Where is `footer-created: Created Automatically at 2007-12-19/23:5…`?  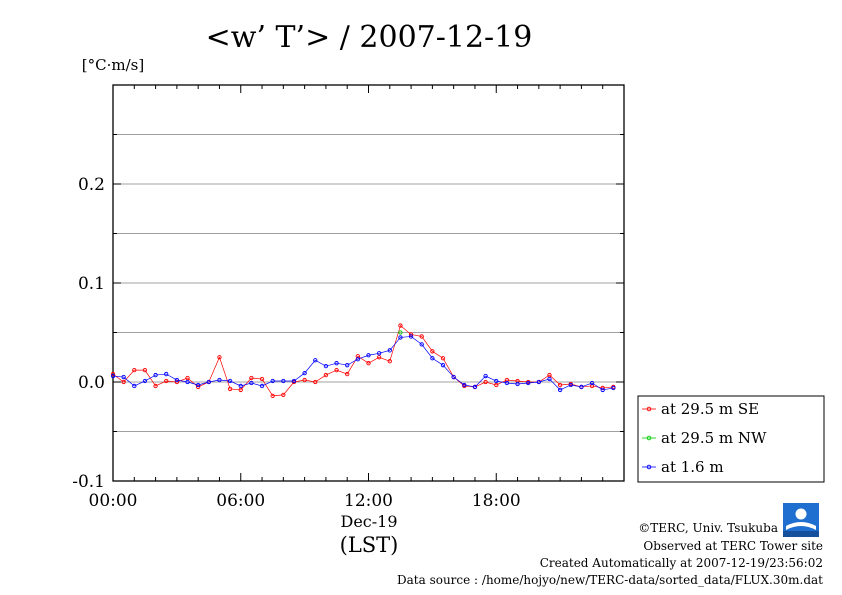 footer-created: Created Automatically at 2007-12-19/23:5… is located at coordinates (681, 563).